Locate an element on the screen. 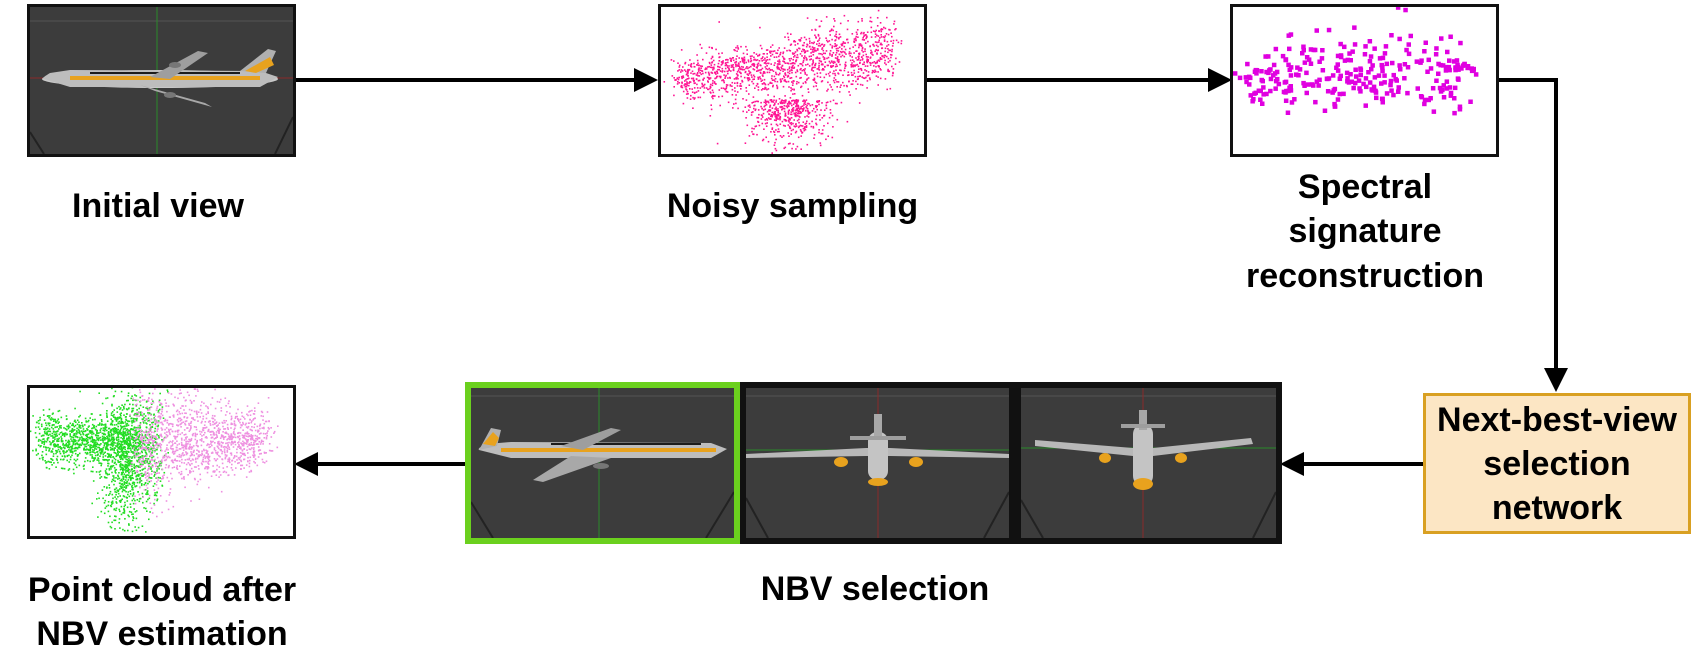 This screenshot has height=658, width=1692. arrowhead-spectral-to-network is located at coordinates (1556, 380).